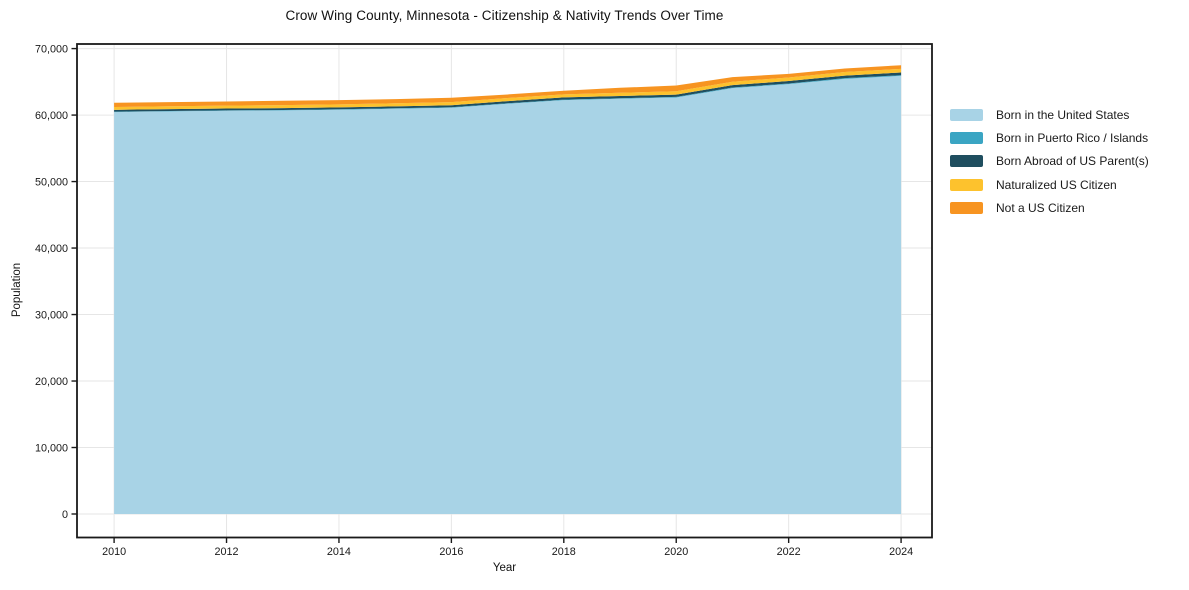  I want to click on x-tick-label: 2018, so click(564, 552).